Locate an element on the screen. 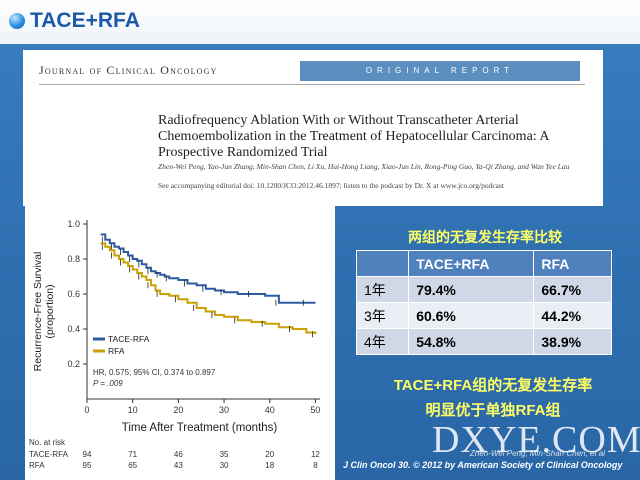 The height and width of the screenshot is (480, 640). at-risk-value: 35 is located at coordinates (224, 454).